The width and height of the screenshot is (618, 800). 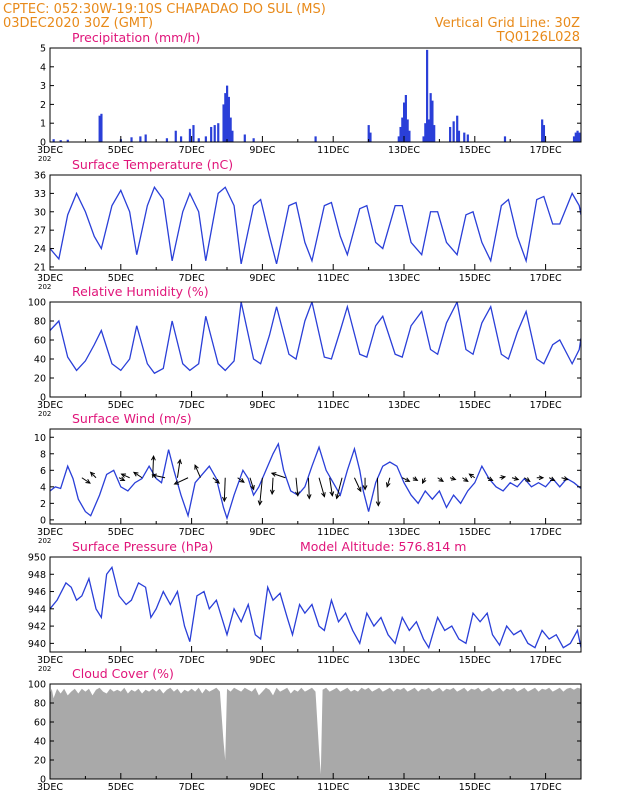 I want to click on y-tick-label: 30, so click(x=40, y=212).